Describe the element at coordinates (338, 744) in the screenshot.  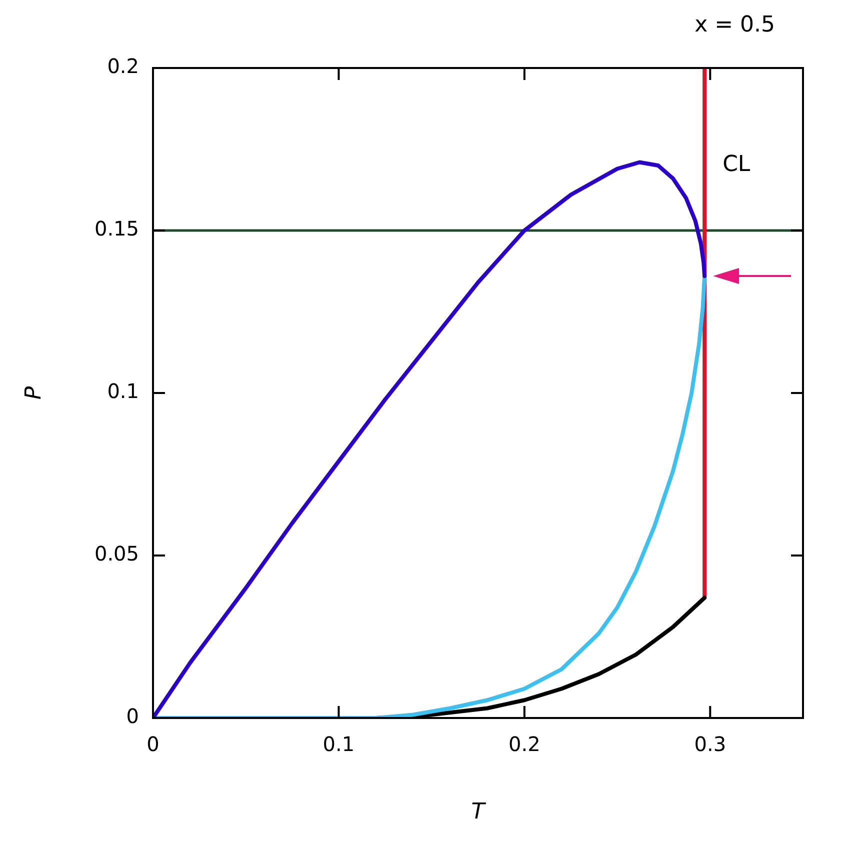
I see `x-tick-label: 0.1` at that location.